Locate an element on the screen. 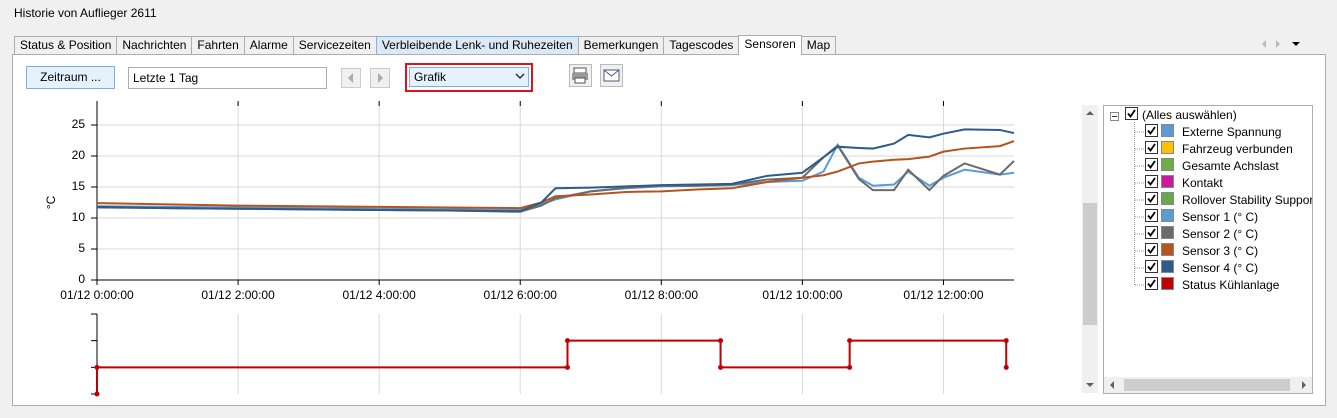  x-tick-label: 01/12 6:00:00 is located at coordinates (521, 295).